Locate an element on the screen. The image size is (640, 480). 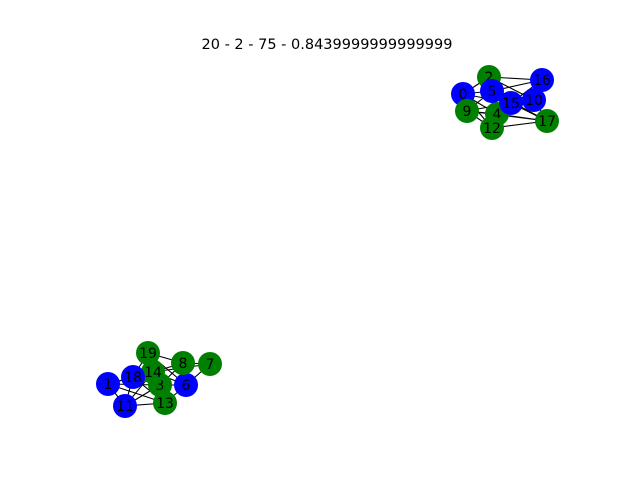
node-label: 1 is located at coordinates (108, 385).